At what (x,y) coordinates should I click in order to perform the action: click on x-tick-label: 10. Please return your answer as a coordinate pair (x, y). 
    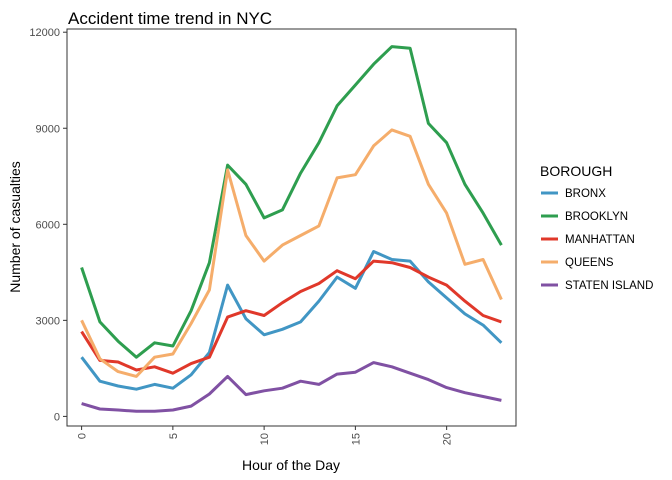
    Looking at the image, I should click on (265, 439).